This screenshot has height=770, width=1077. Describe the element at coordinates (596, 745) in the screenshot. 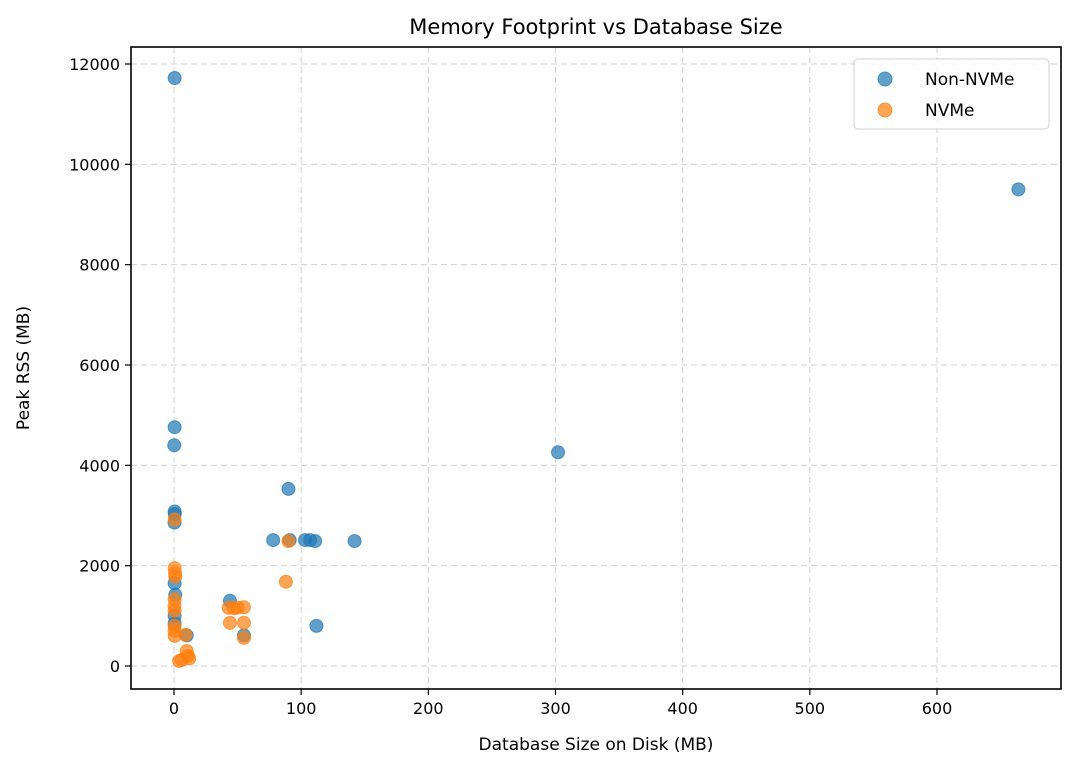

I see `x-axis-label: Database Size on Disk (MB)` at that location.